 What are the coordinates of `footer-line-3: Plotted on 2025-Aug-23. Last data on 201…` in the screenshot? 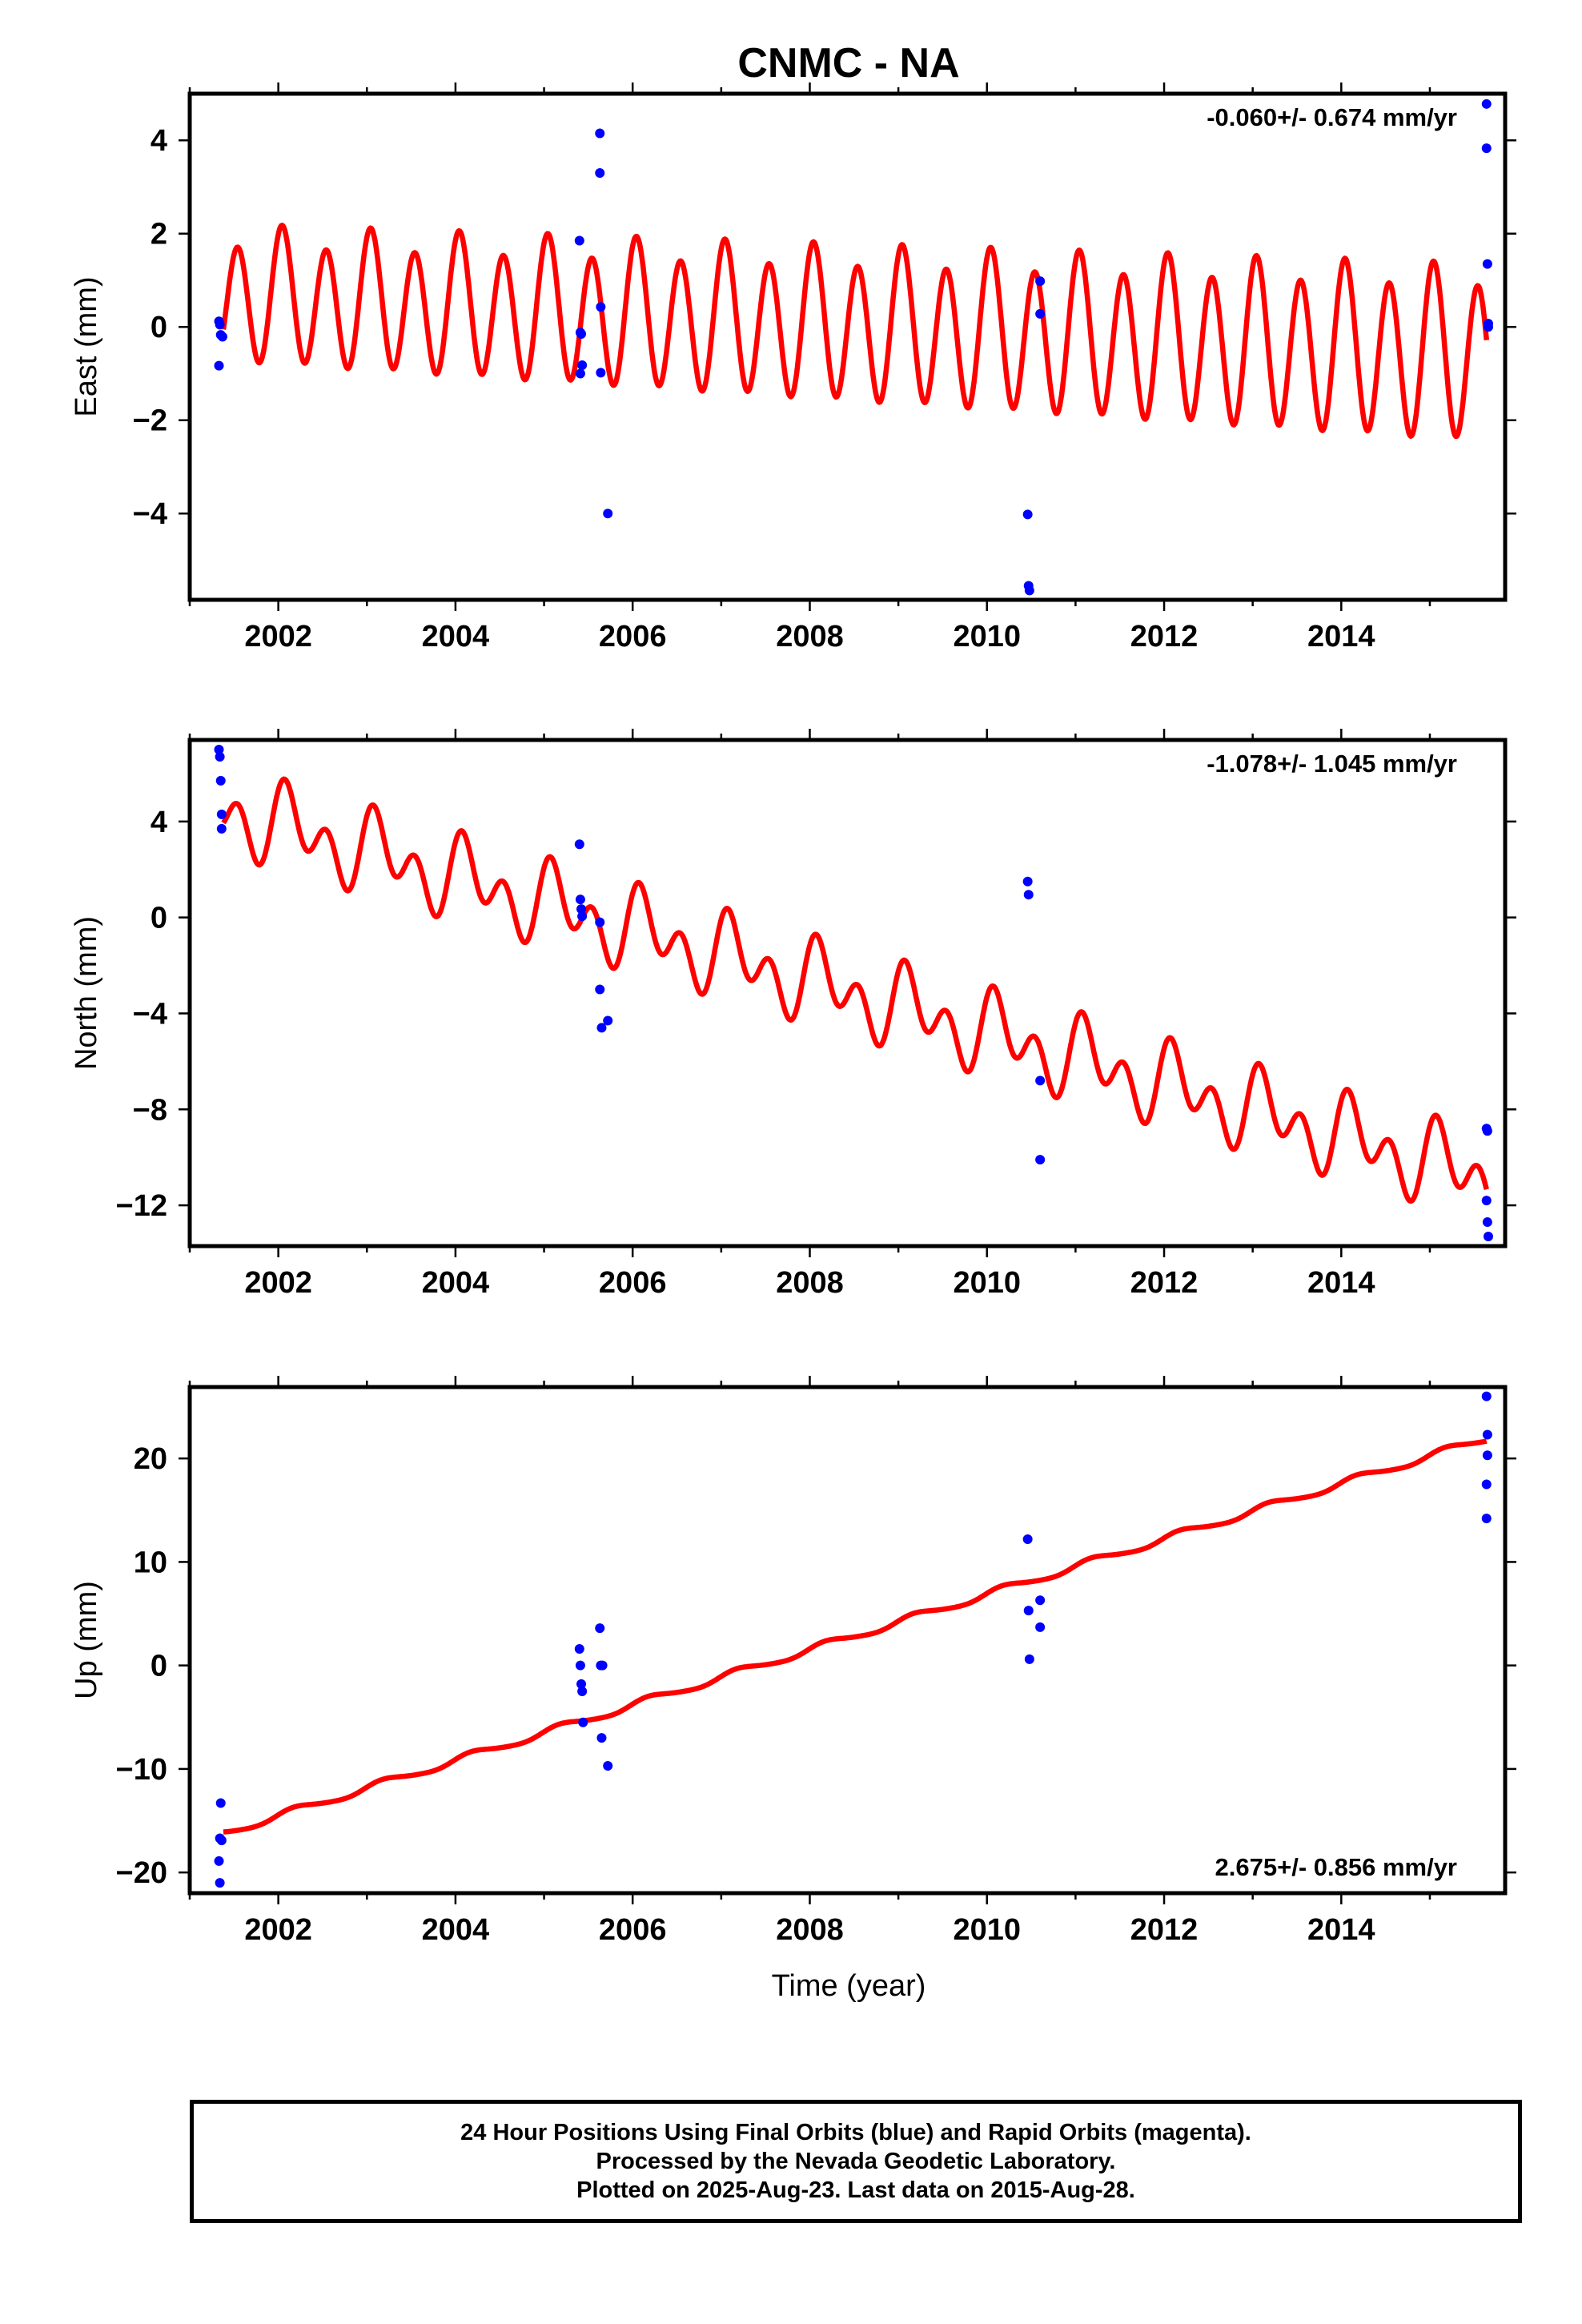 It's located at (855, 2190).